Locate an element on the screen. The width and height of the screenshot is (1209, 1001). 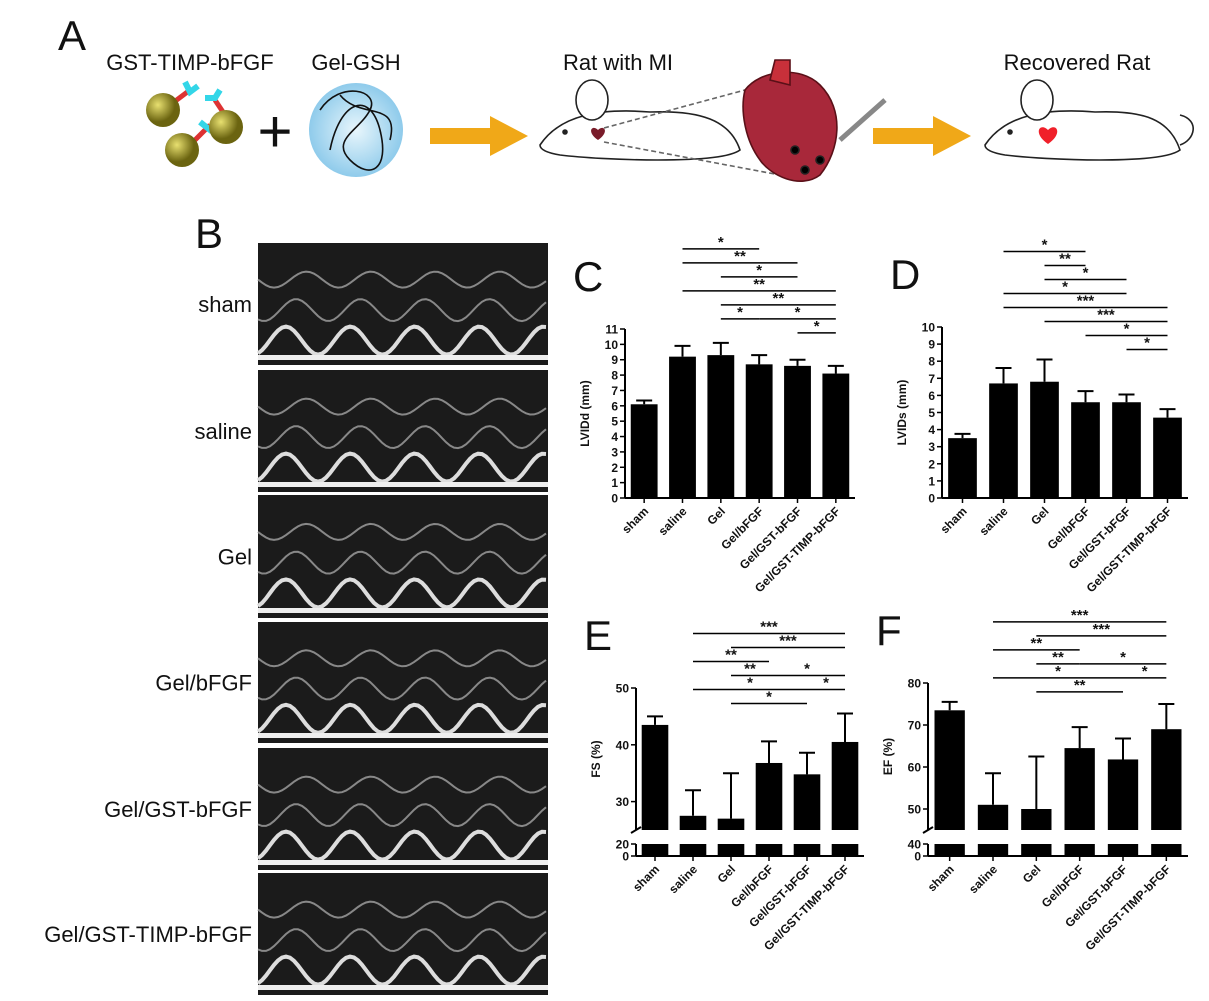
y-tick-label: 11 is located at coordinates (611, 330).